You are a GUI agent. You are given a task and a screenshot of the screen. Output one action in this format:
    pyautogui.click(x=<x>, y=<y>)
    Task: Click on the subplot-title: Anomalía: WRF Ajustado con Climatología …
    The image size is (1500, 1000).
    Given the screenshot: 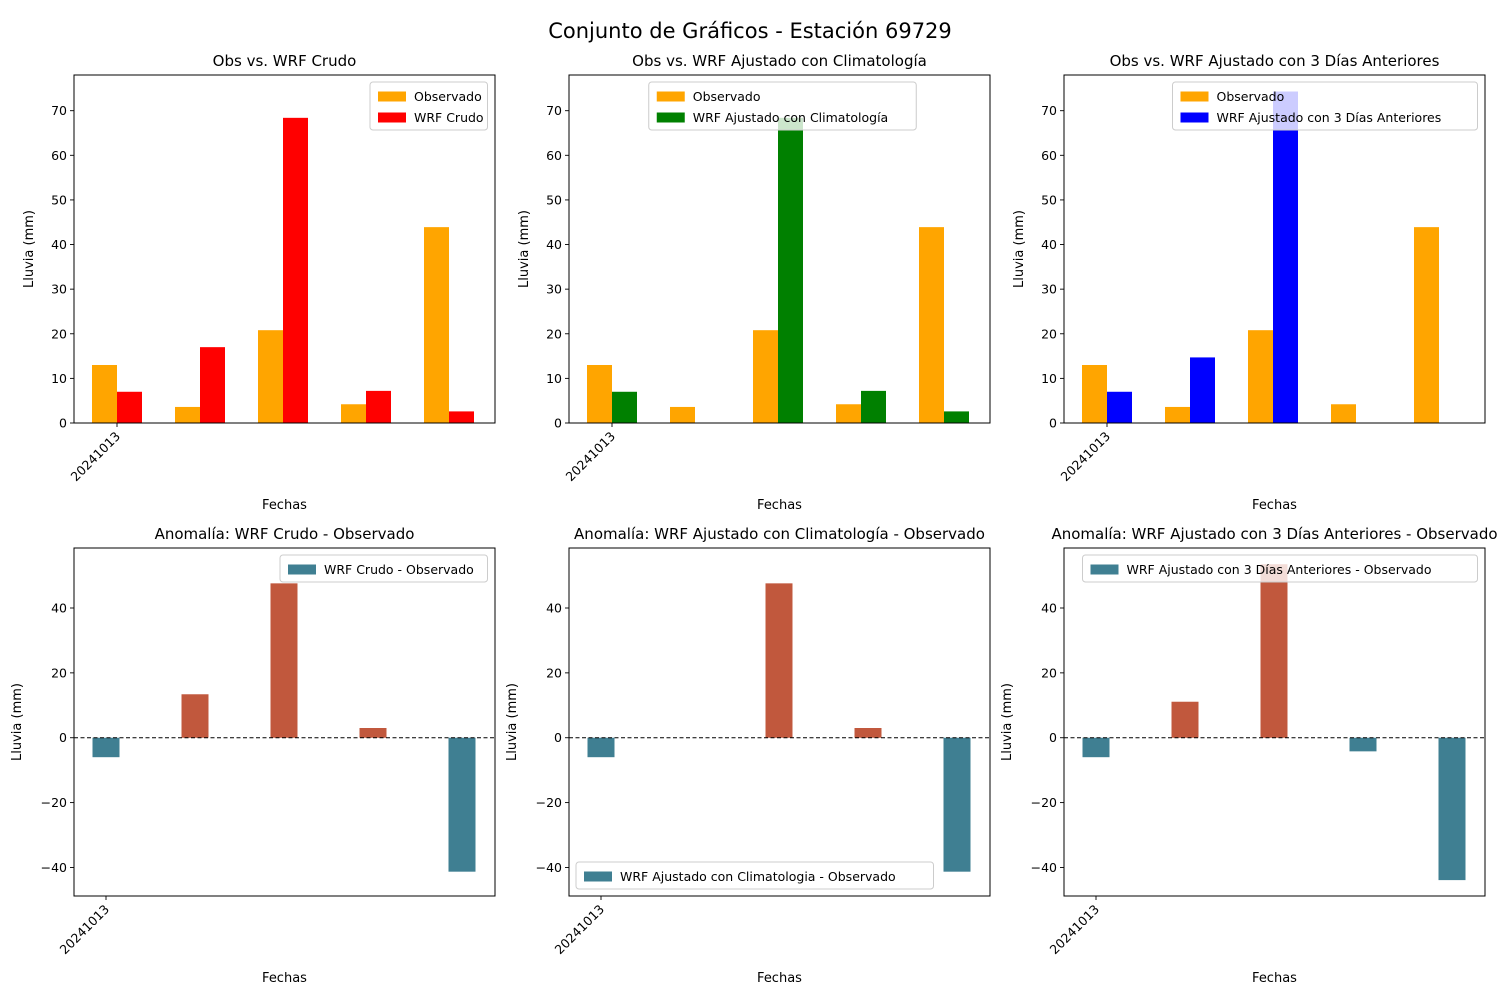 What is the action you would take?
    pyautogui.click(x=779, y=534)
    